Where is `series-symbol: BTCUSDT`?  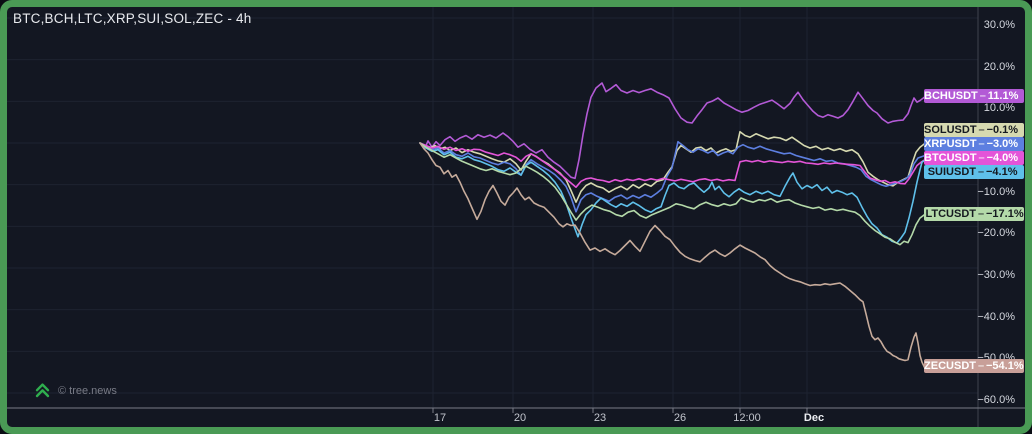
series-symbol: BTCUSDT is located at coordinates (950, 158).